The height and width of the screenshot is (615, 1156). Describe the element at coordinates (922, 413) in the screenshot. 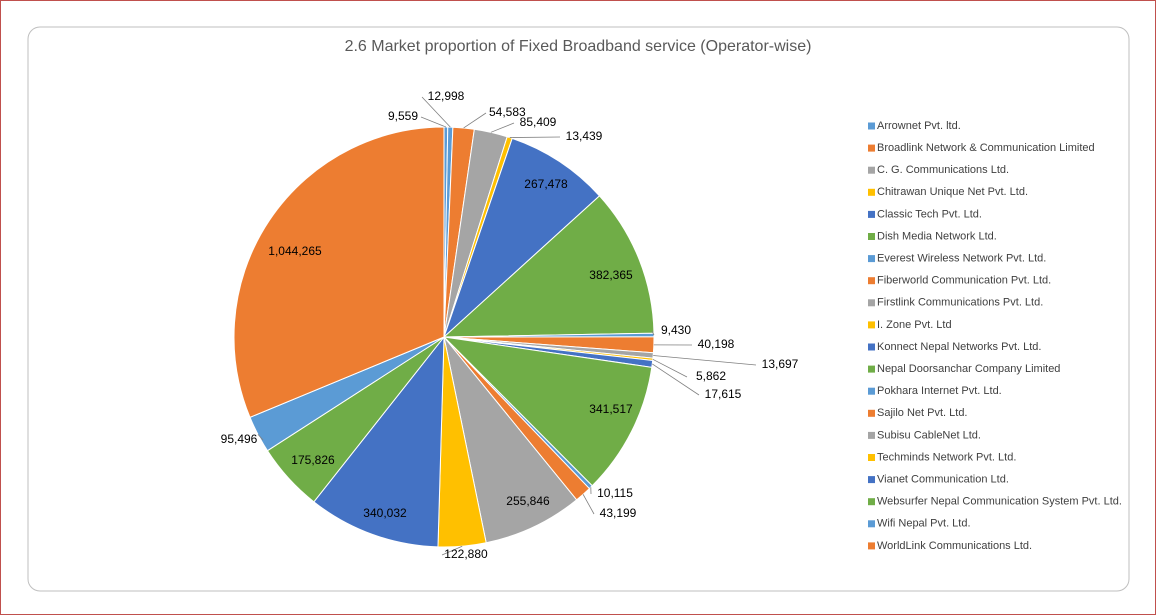

I see `legend-label: Sajilo Net Pvt. Ltd.` at that location.